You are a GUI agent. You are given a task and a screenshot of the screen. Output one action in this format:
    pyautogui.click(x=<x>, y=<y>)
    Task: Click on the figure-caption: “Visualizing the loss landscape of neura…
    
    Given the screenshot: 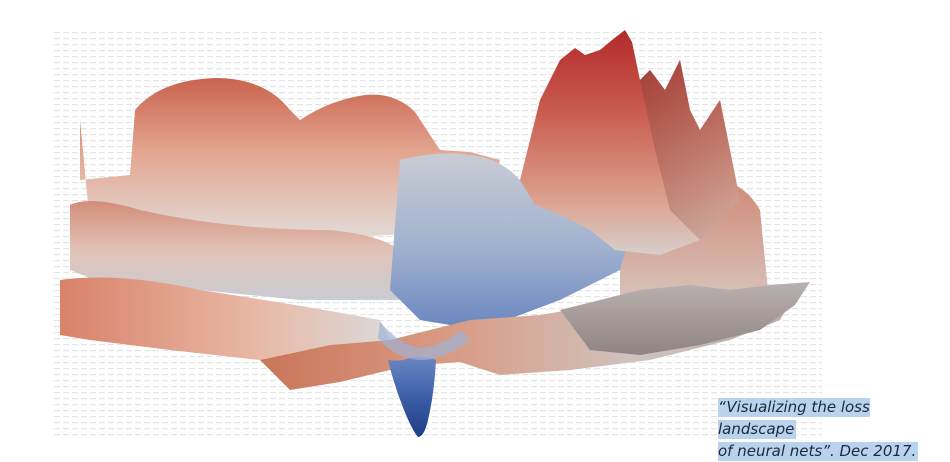 What is the action you would take?
    pyautogui.click(x=831, y=429)
    